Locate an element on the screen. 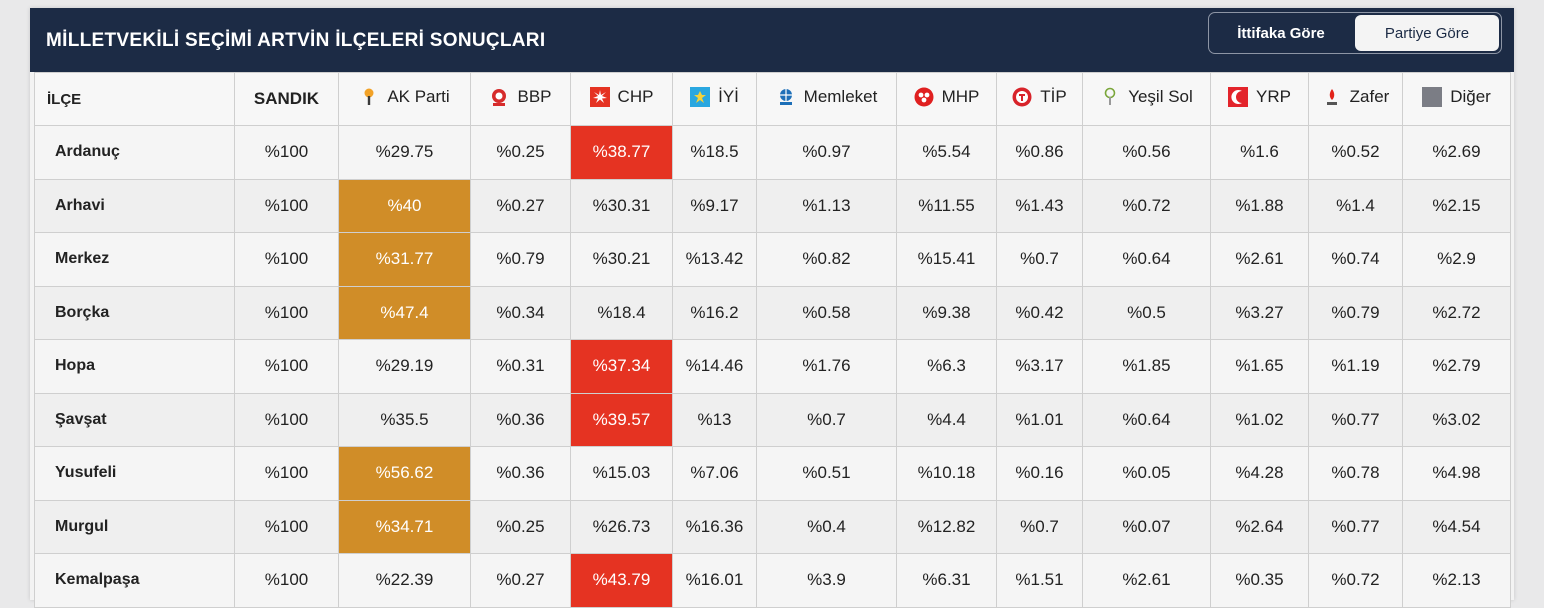 This screenshot has height=608, width=1544. table-header-row: İLÇE SANDIK AK Parti BBP CHP is located at coordinates (772, 99).